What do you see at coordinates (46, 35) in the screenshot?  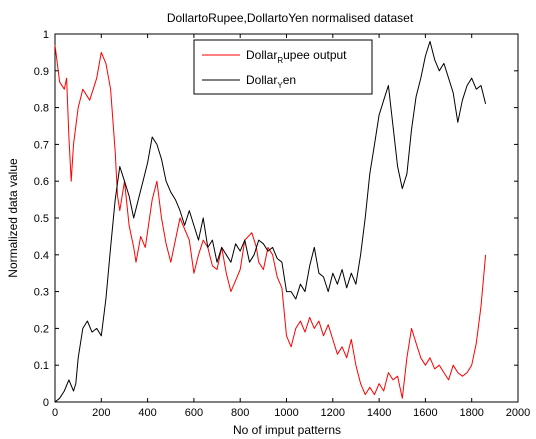 I see `y-tick-label: 1` at bounding box center [46, 35].